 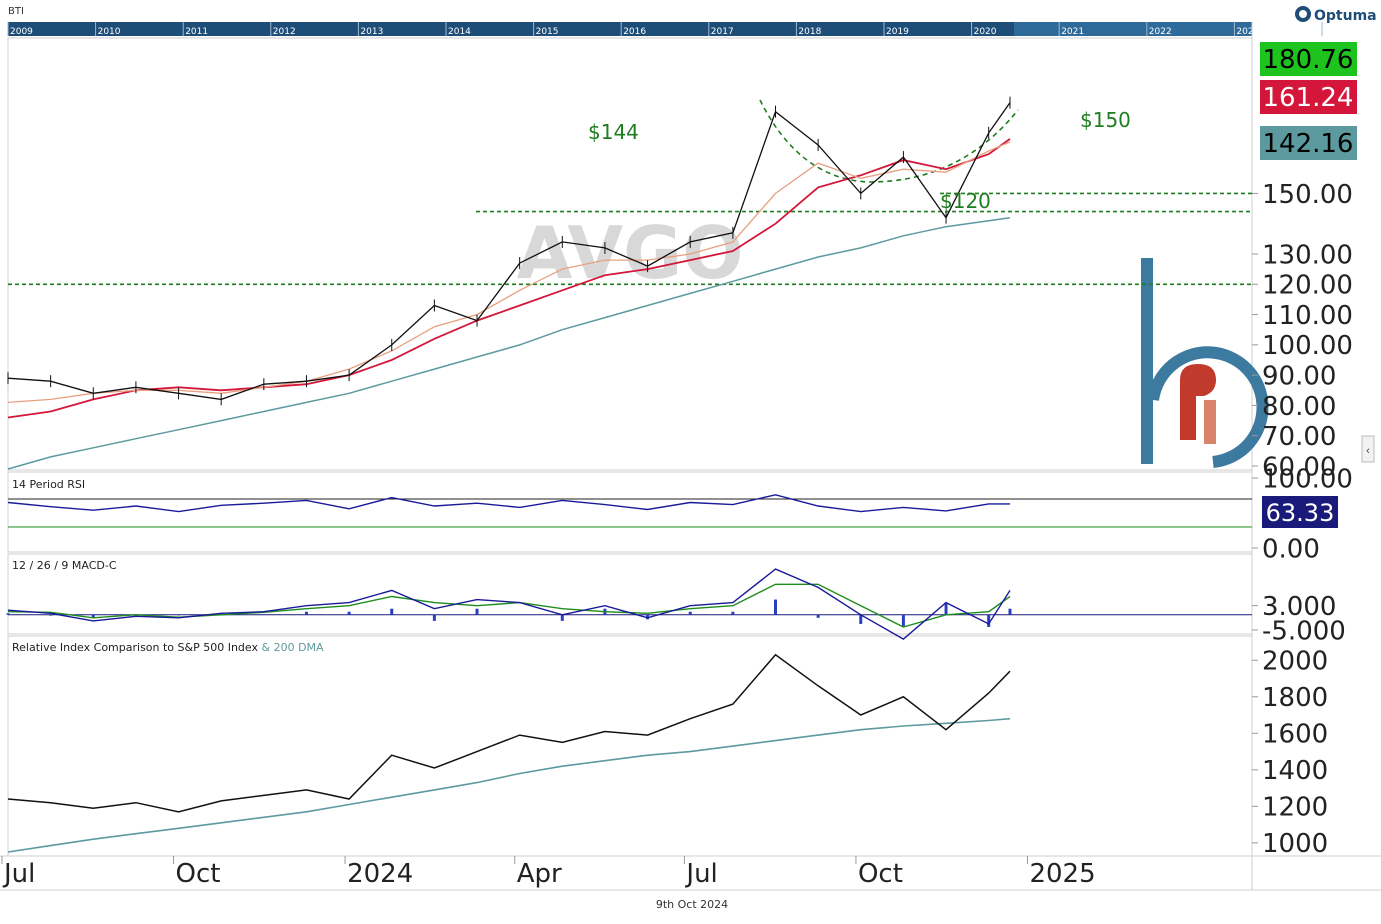 What do you see at coordinates (613, 132) in the screenshot?
I see `annotation-144: $144` at bounding box center [613, 132].